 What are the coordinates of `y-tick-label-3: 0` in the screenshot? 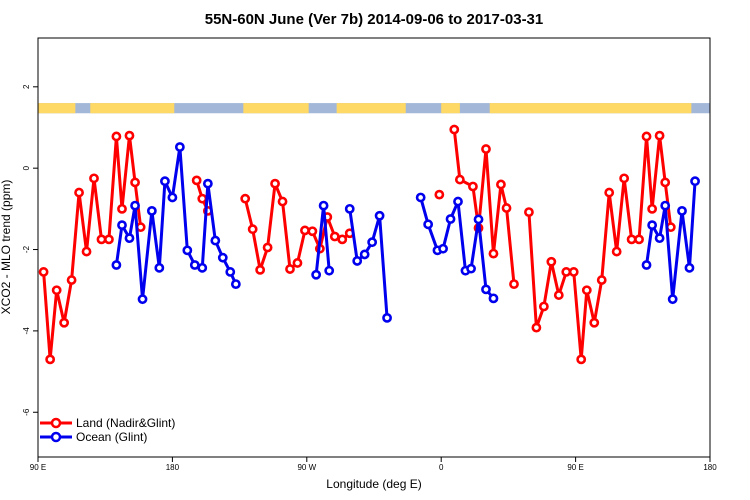 It's located at (26, 167).